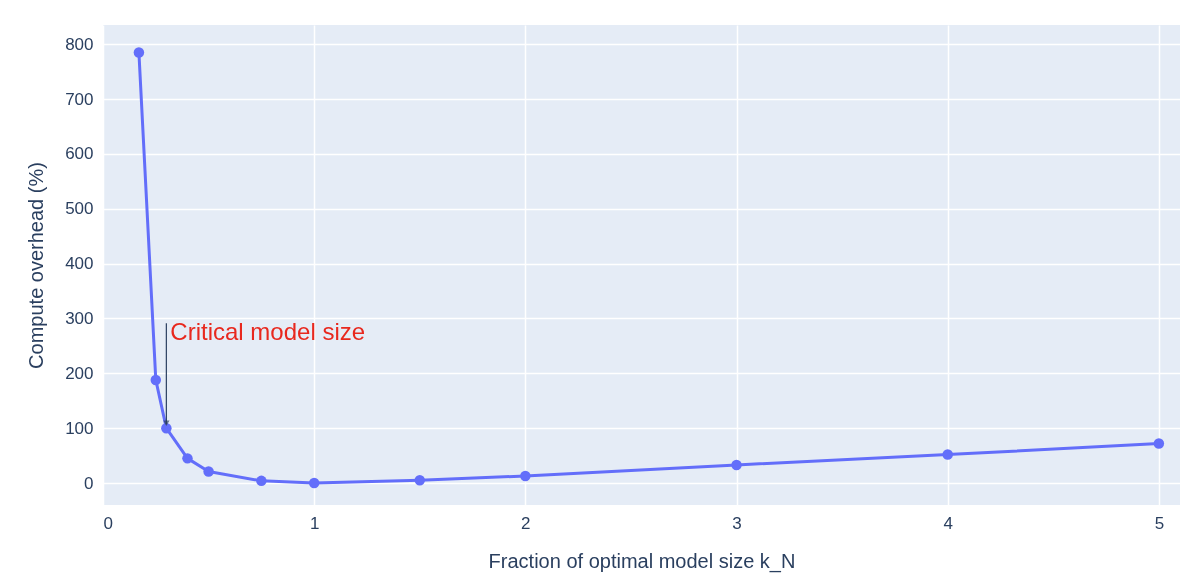 This screenshot has height=579, width=1200. I want to click on x-tick-label: 4, so click(948, 523).